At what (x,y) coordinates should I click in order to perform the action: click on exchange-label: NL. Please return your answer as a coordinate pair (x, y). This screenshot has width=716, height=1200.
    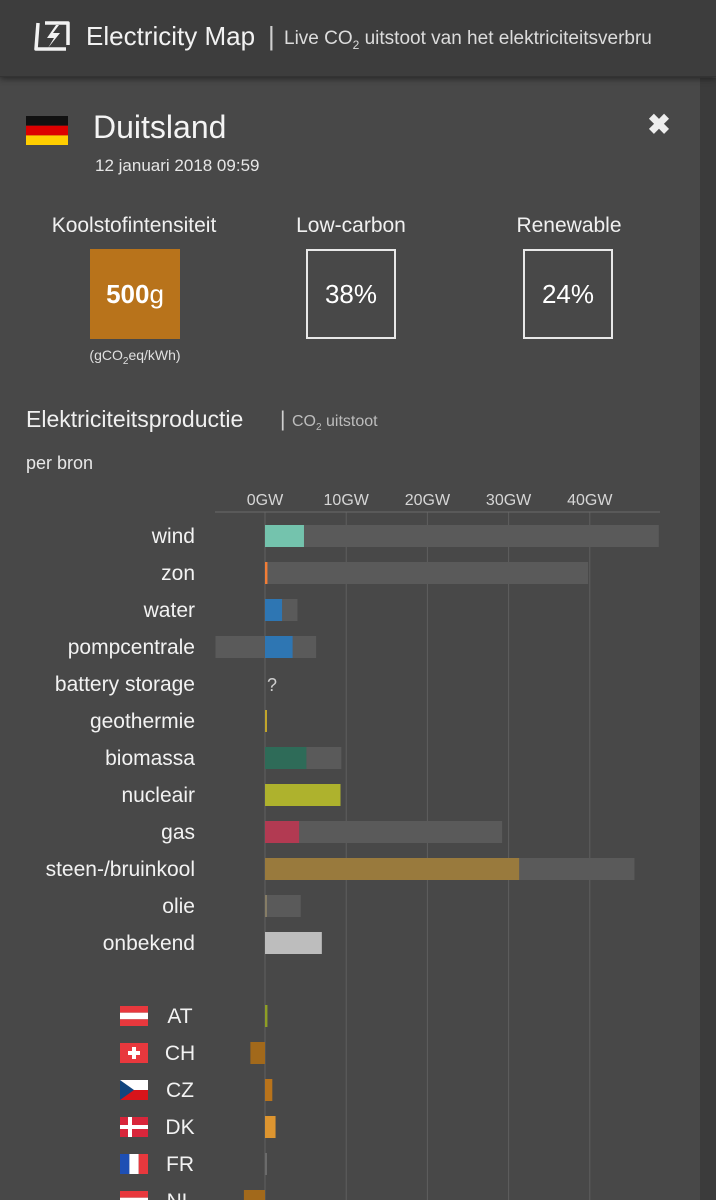
    Looking at the image, I should click on (180, 1195).